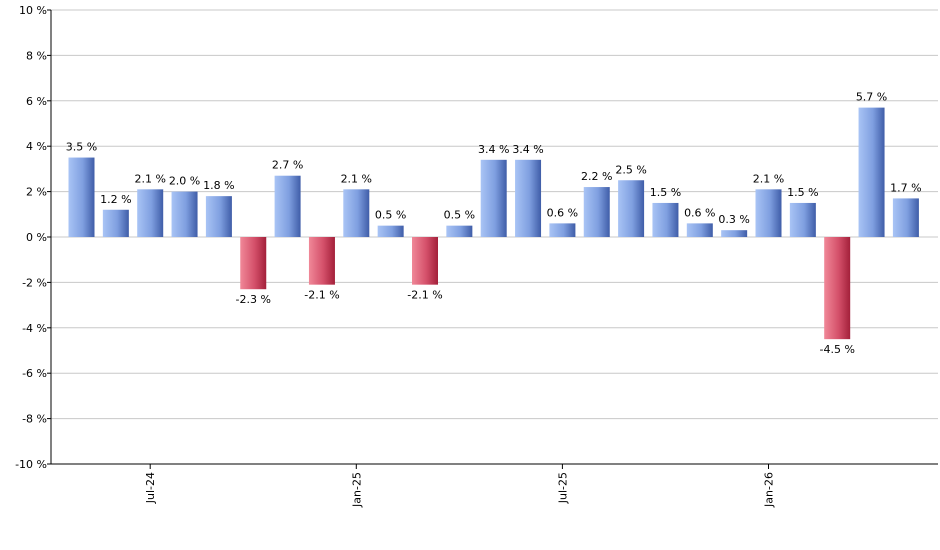 The height and width of the screenshot is (550, 940). What do you see at coordinates (36, 237) in the screenshot?
I see `y-tick-label: 0 %` at bounding box center [36, 237].